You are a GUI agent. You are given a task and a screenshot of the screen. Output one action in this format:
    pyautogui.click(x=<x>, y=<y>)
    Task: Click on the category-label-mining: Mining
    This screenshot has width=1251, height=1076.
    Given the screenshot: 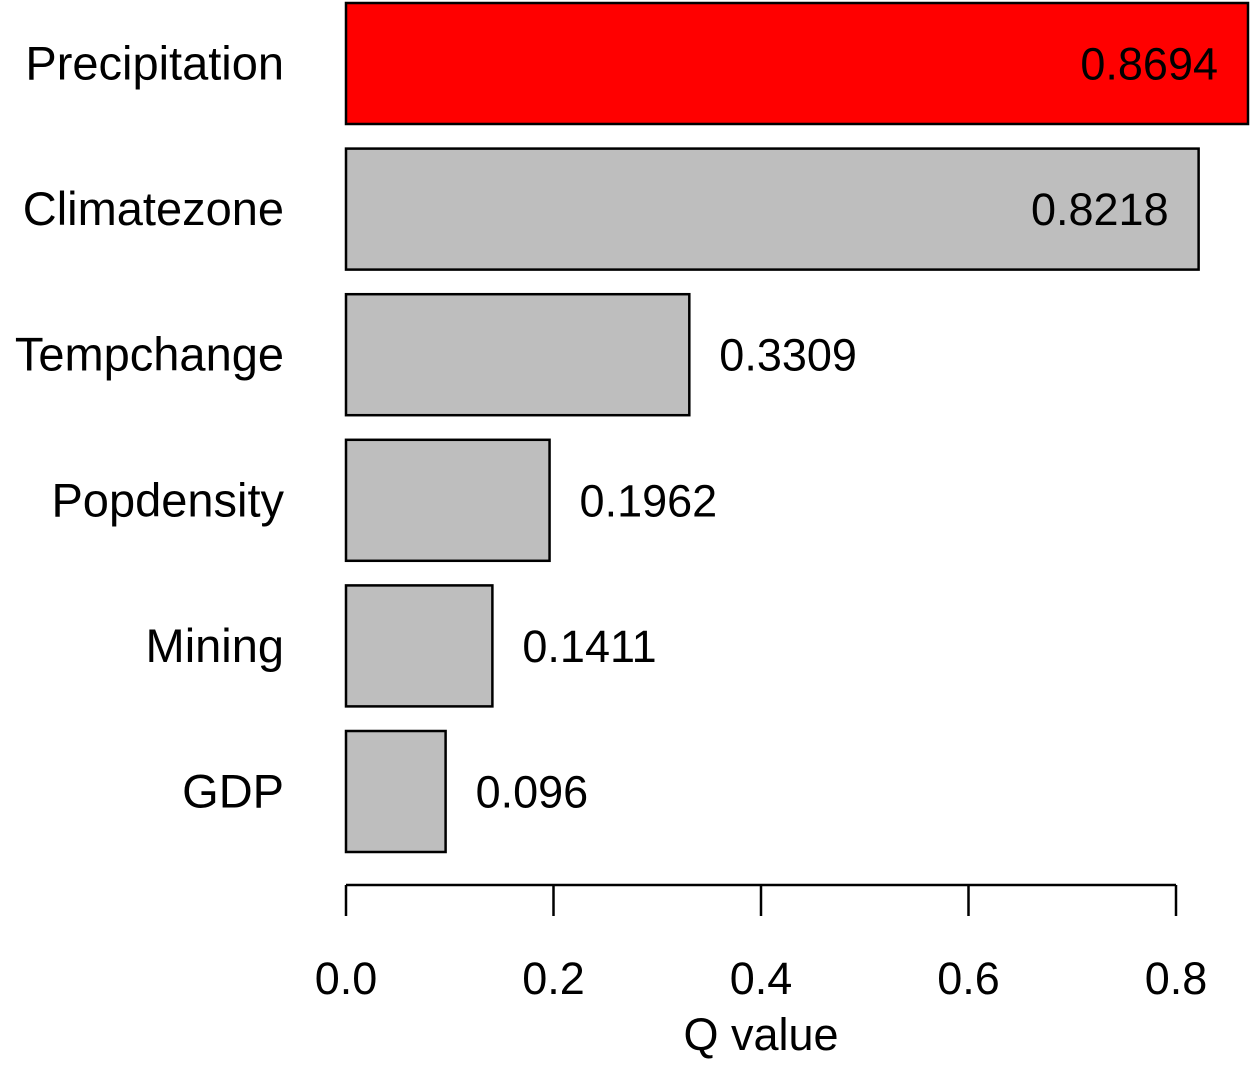 What is the action you would take?
    pyautogui.click(x=215, y=645)
    